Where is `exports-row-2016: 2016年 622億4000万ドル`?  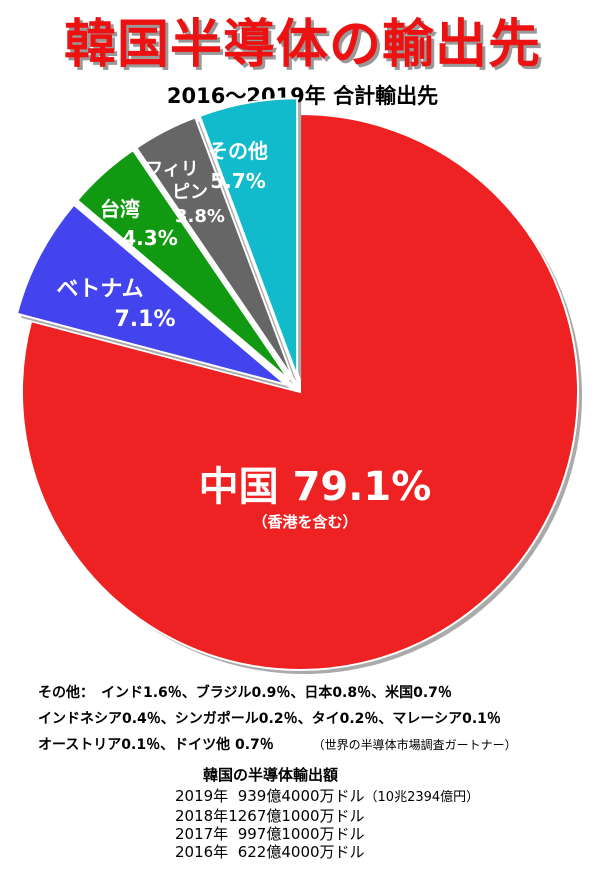
exports-row-2016: 2016年 622億4000万ドル is located at coordinates (327, 852).